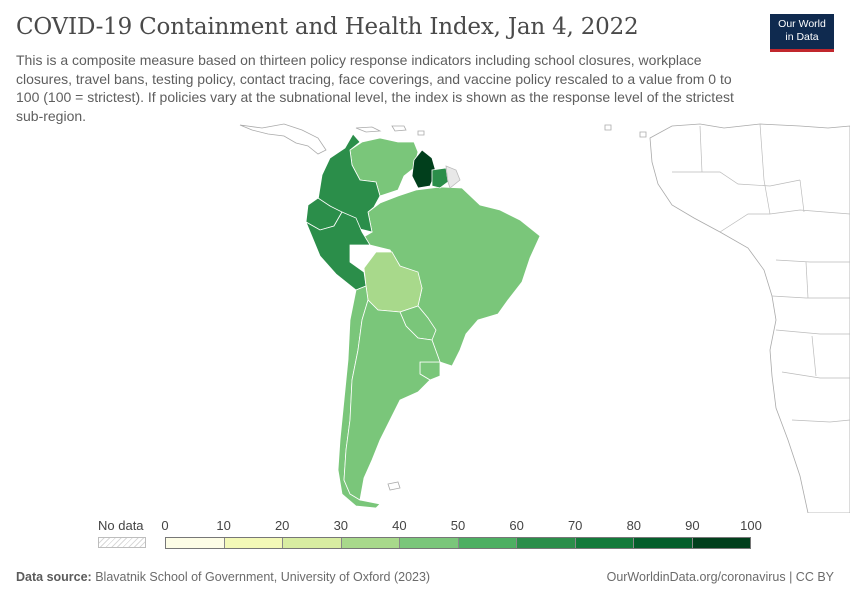 Image resolution: width=850 pixels, height=600 pixels. What do you see at coordinates (223, 525) in the screenshot?
I see `legend-tick-label: 10` at bounding box center [223, 525].